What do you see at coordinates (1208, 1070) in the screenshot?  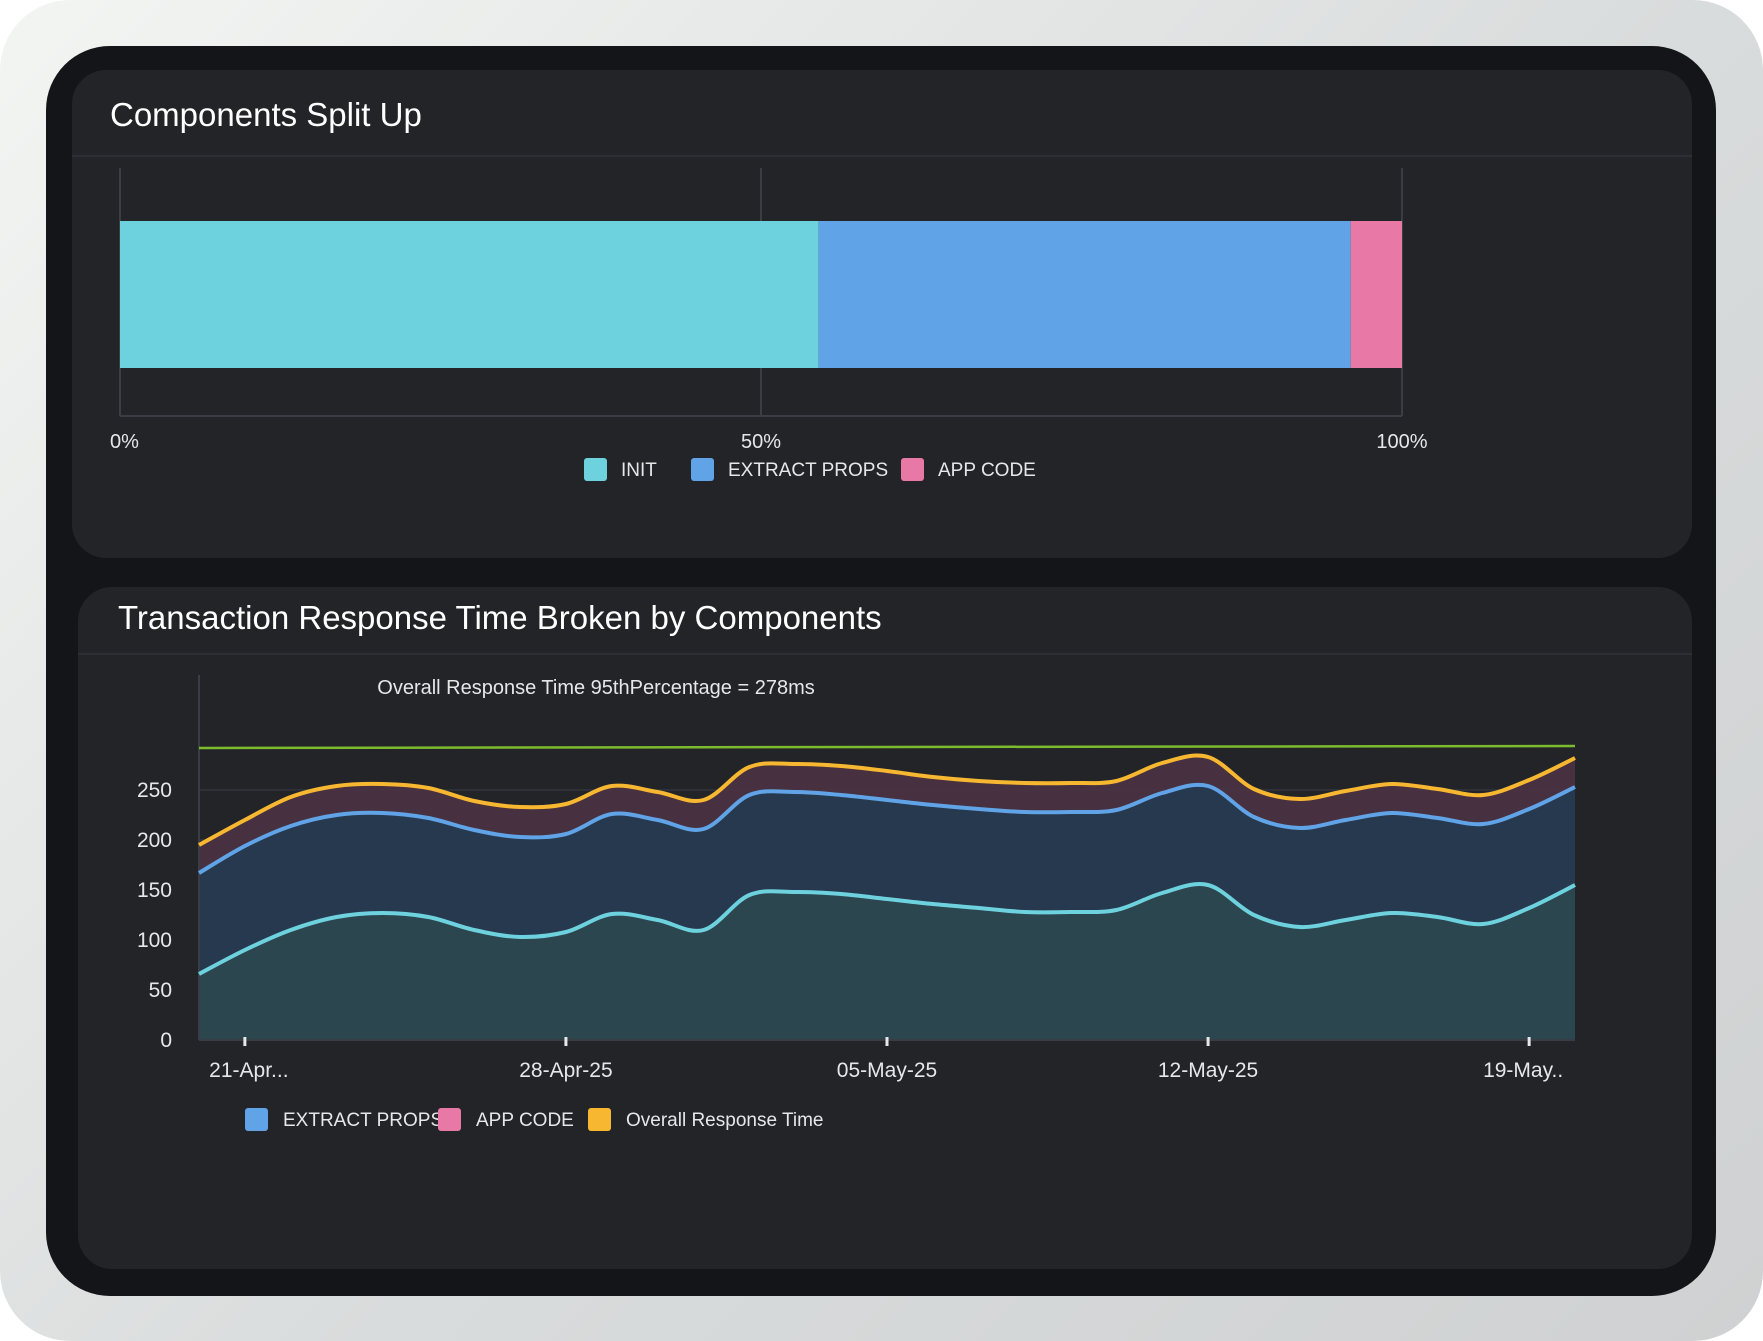 I see `x-tick-label: 12-May-25` at bounding box center [1208, 1070].